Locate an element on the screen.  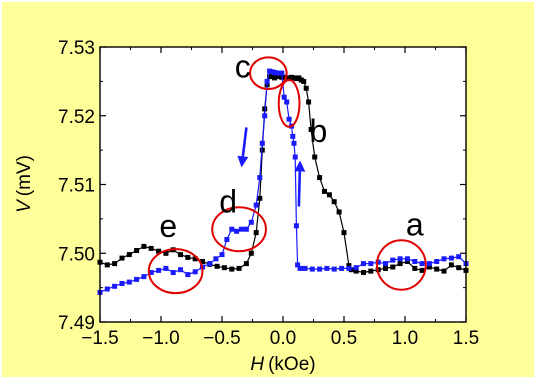
point-label-c: c is located at coordinates (243, 66).